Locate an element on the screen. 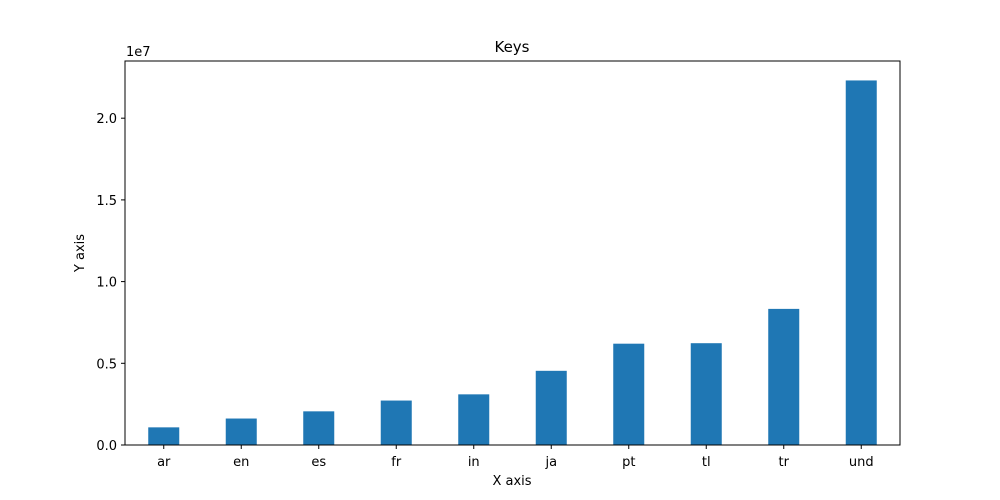 This screenshot has height=500, width=1000. x-tick-label: es is located at coordinates (318, 462).